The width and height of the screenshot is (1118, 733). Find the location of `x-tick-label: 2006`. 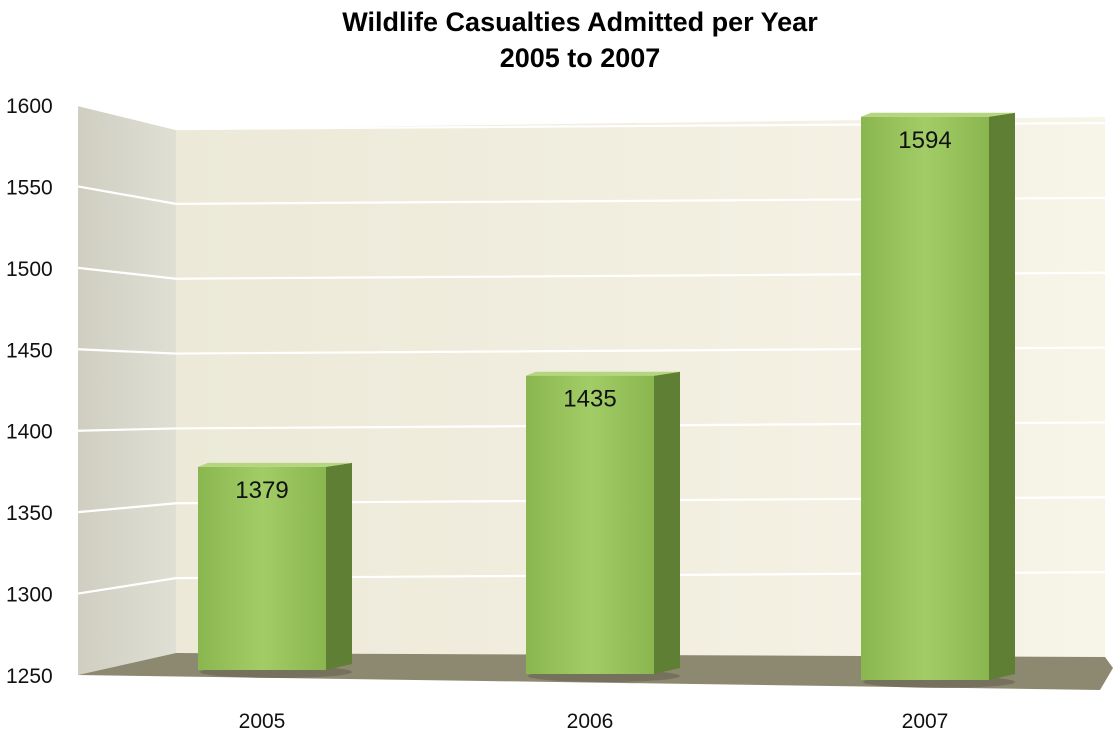

x-tick-label: 2006 is located at coordinates (590, 721).